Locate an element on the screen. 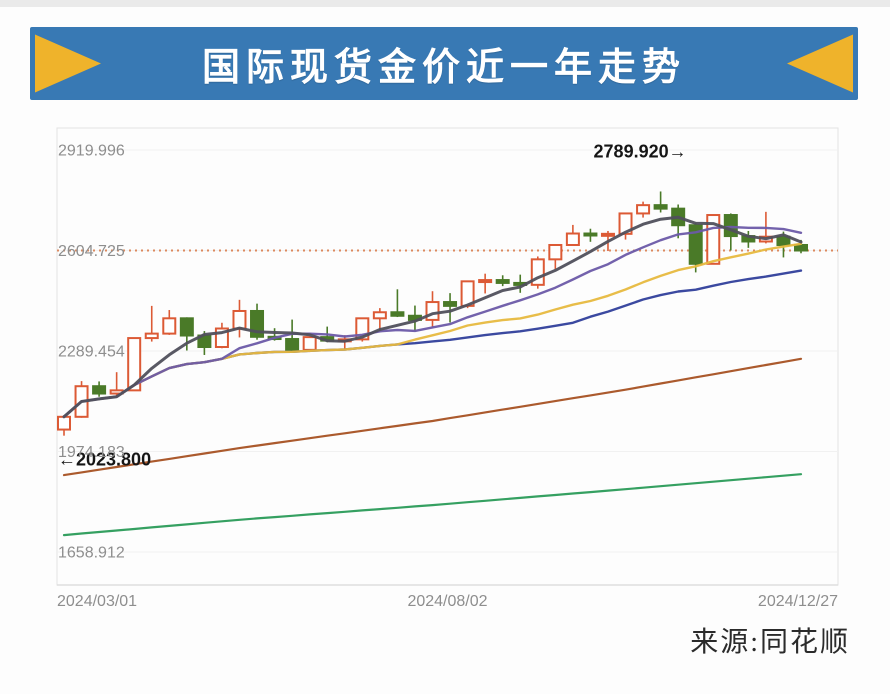  banner-left-ribbon-icon is located at coordinates (68, 63).